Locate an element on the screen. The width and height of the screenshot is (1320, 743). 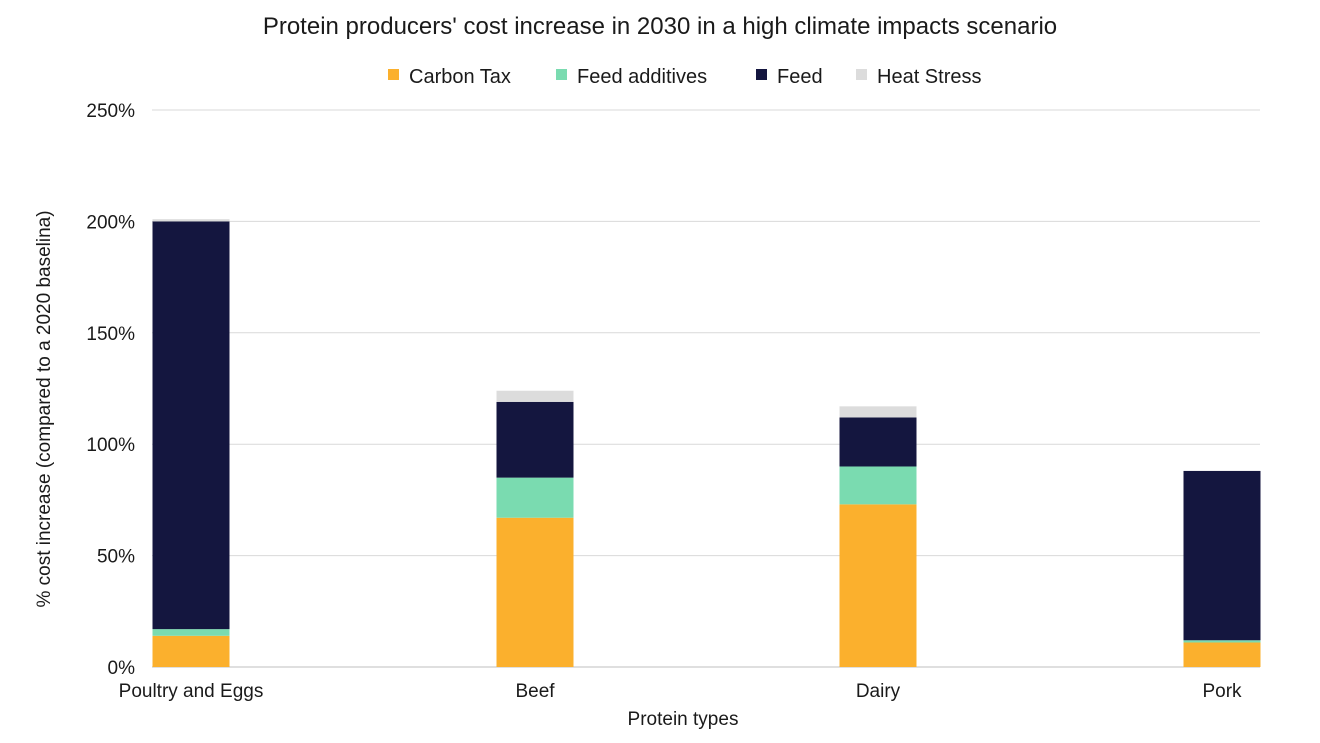
y-axis-ticks: 0% 50% 100% 150% 200% 250% is located at coordinates (110, 390).